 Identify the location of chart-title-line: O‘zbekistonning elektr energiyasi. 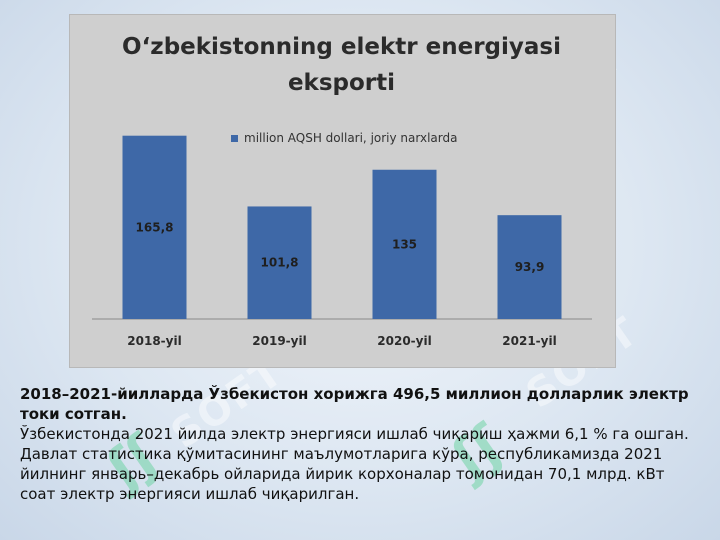
(341, 47).